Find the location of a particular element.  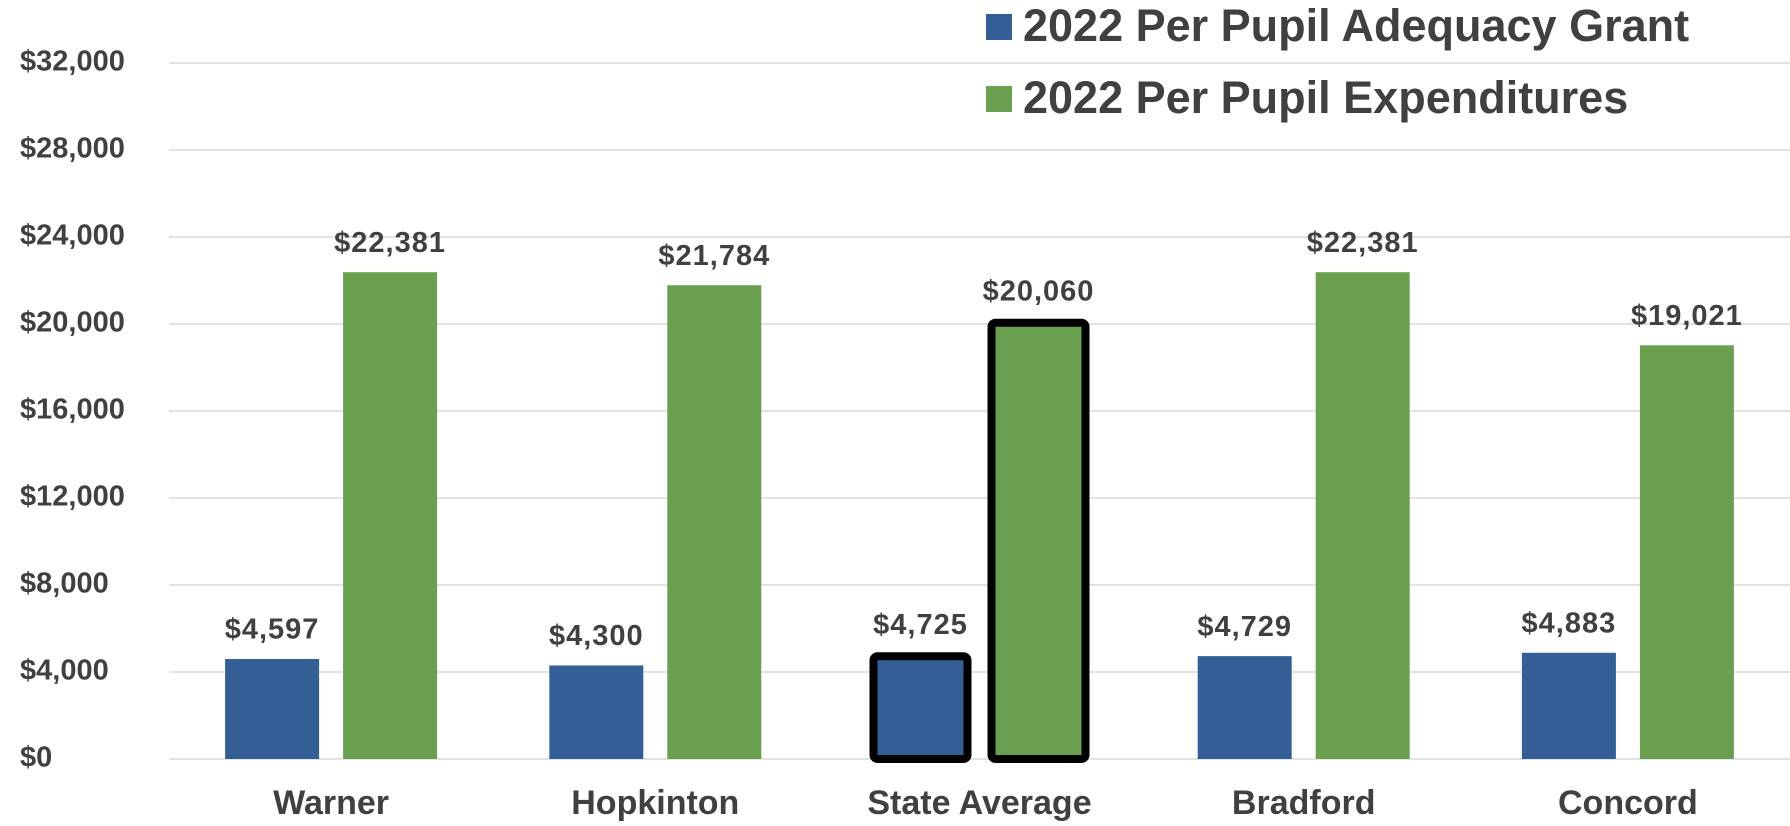

value-label: $4,725 is located at coordinates (920, 625).